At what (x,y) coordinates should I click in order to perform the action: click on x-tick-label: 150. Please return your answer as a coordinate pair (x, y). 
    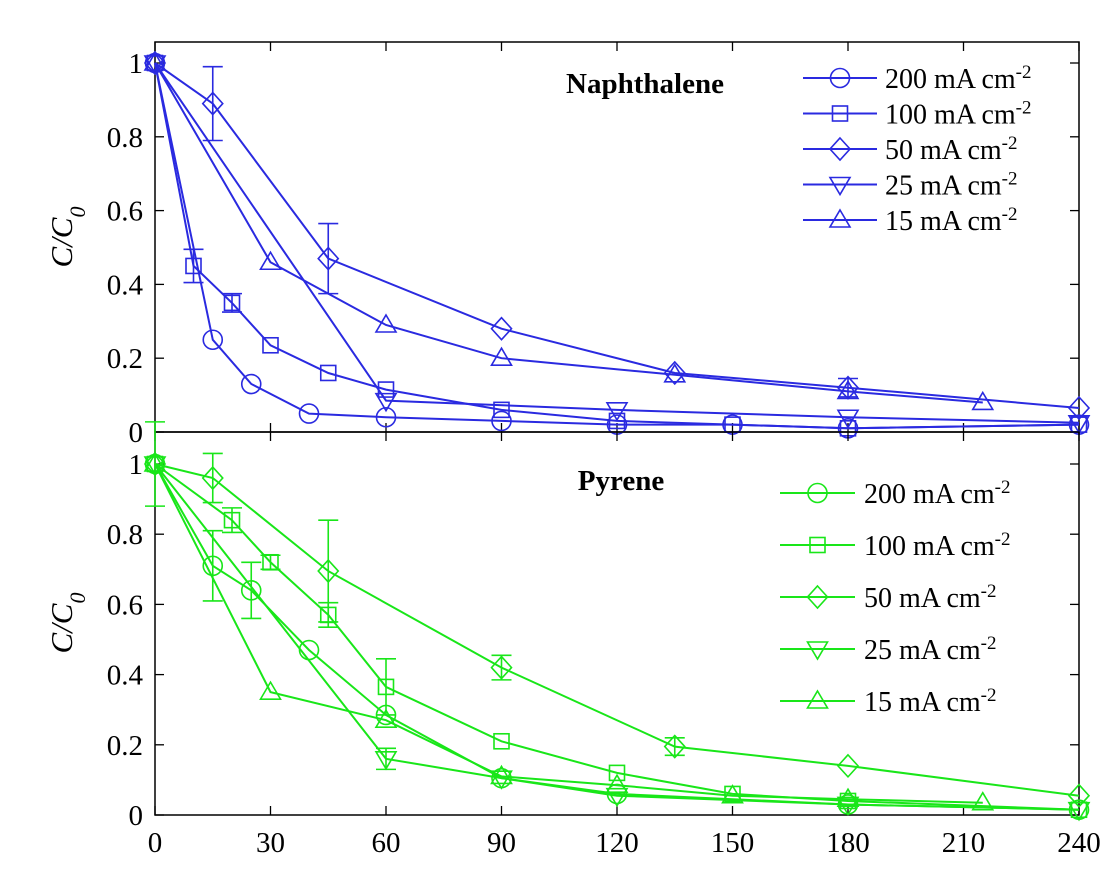
    Looking at the image, I should click on (733, 843).